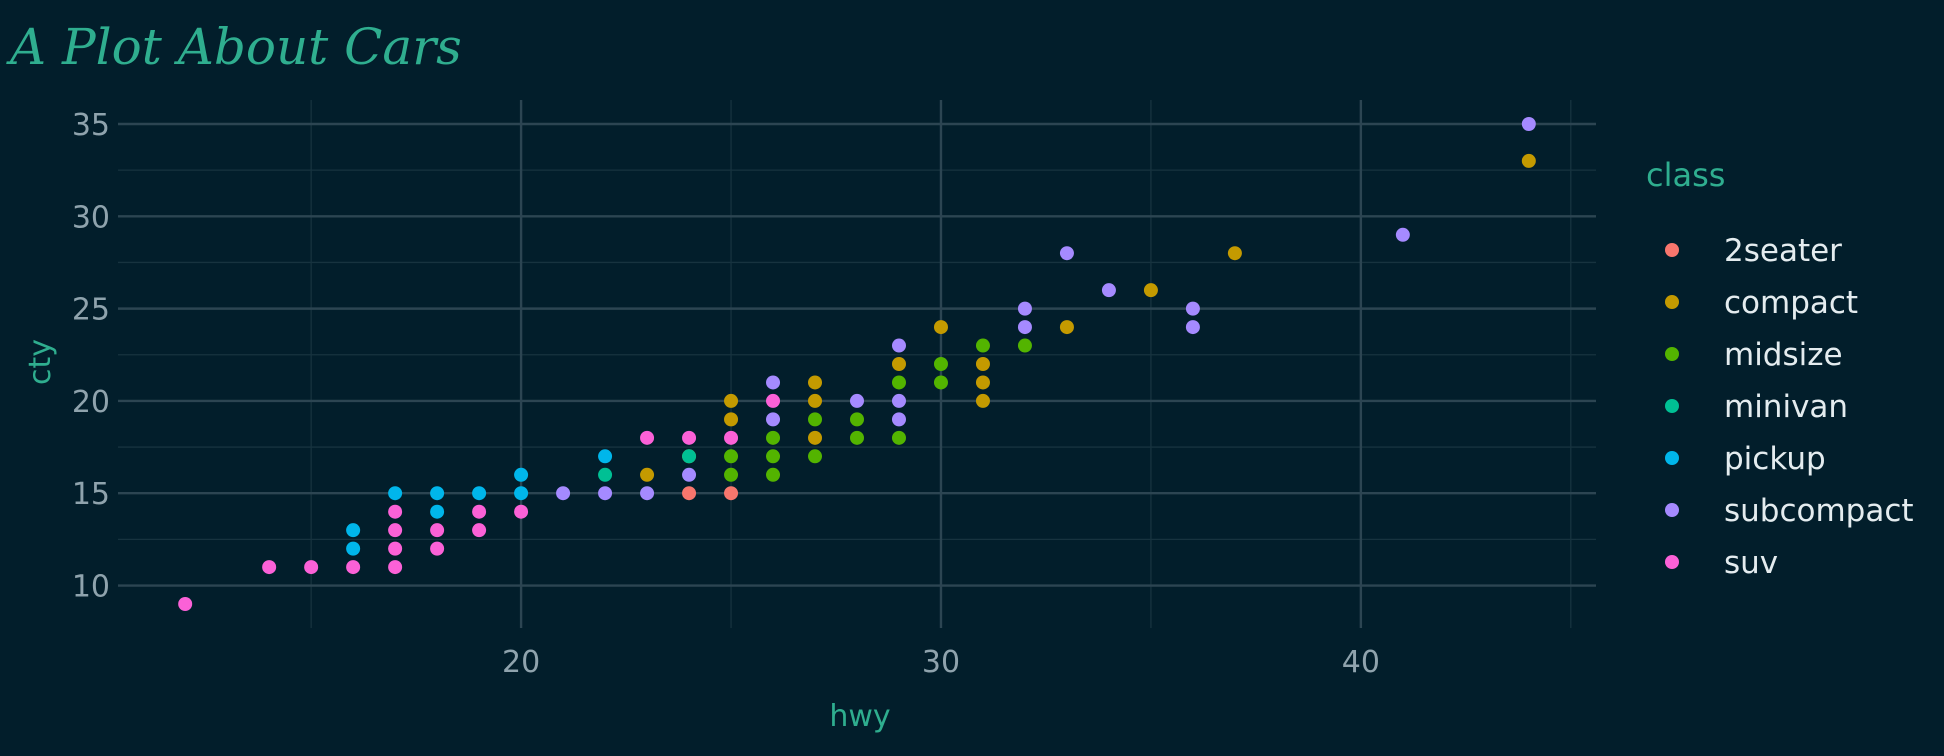 This screenshot has height=756, width=1944. Describe the element at coordinates (859, 716) in the screenshot. I see `x-axis-title: hwy` at that location.